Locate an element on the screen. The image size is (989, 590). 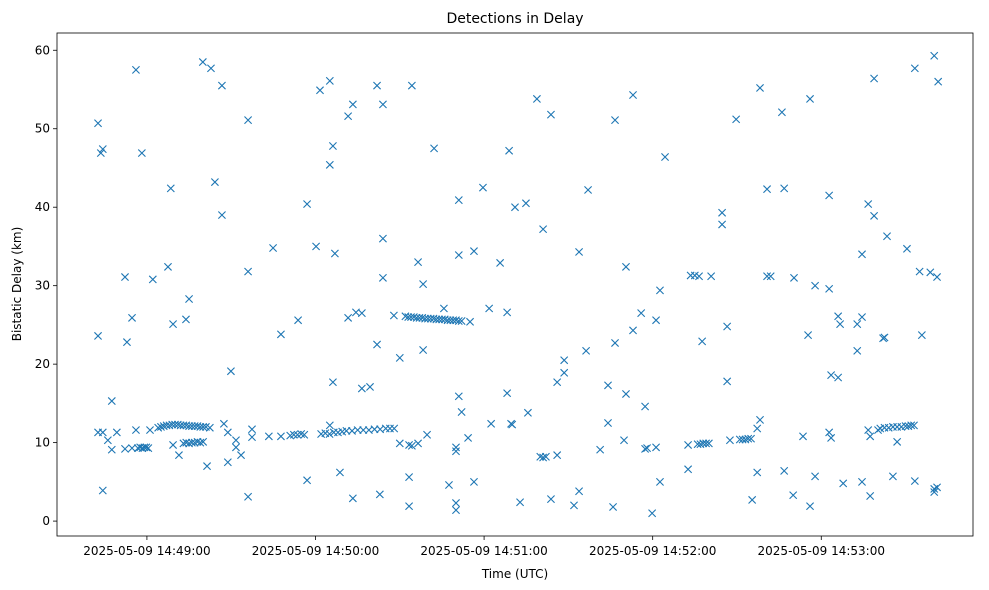
y-axis-label: Bistatic Delay (km) is located at coordinates (17, 284).